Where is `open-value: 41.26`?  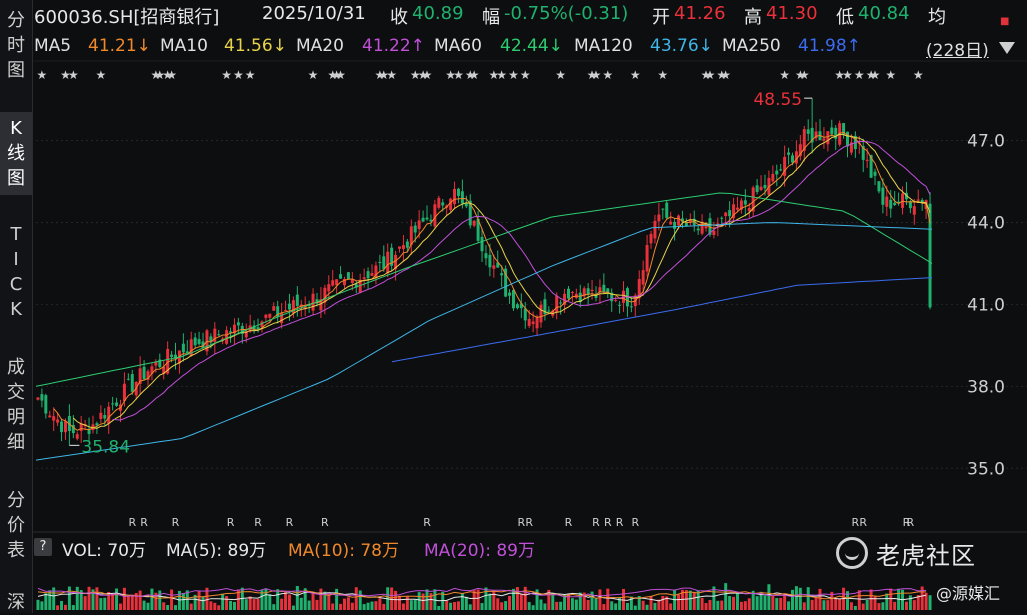 open-value: 41.26 is located at coordinates (700, 13).